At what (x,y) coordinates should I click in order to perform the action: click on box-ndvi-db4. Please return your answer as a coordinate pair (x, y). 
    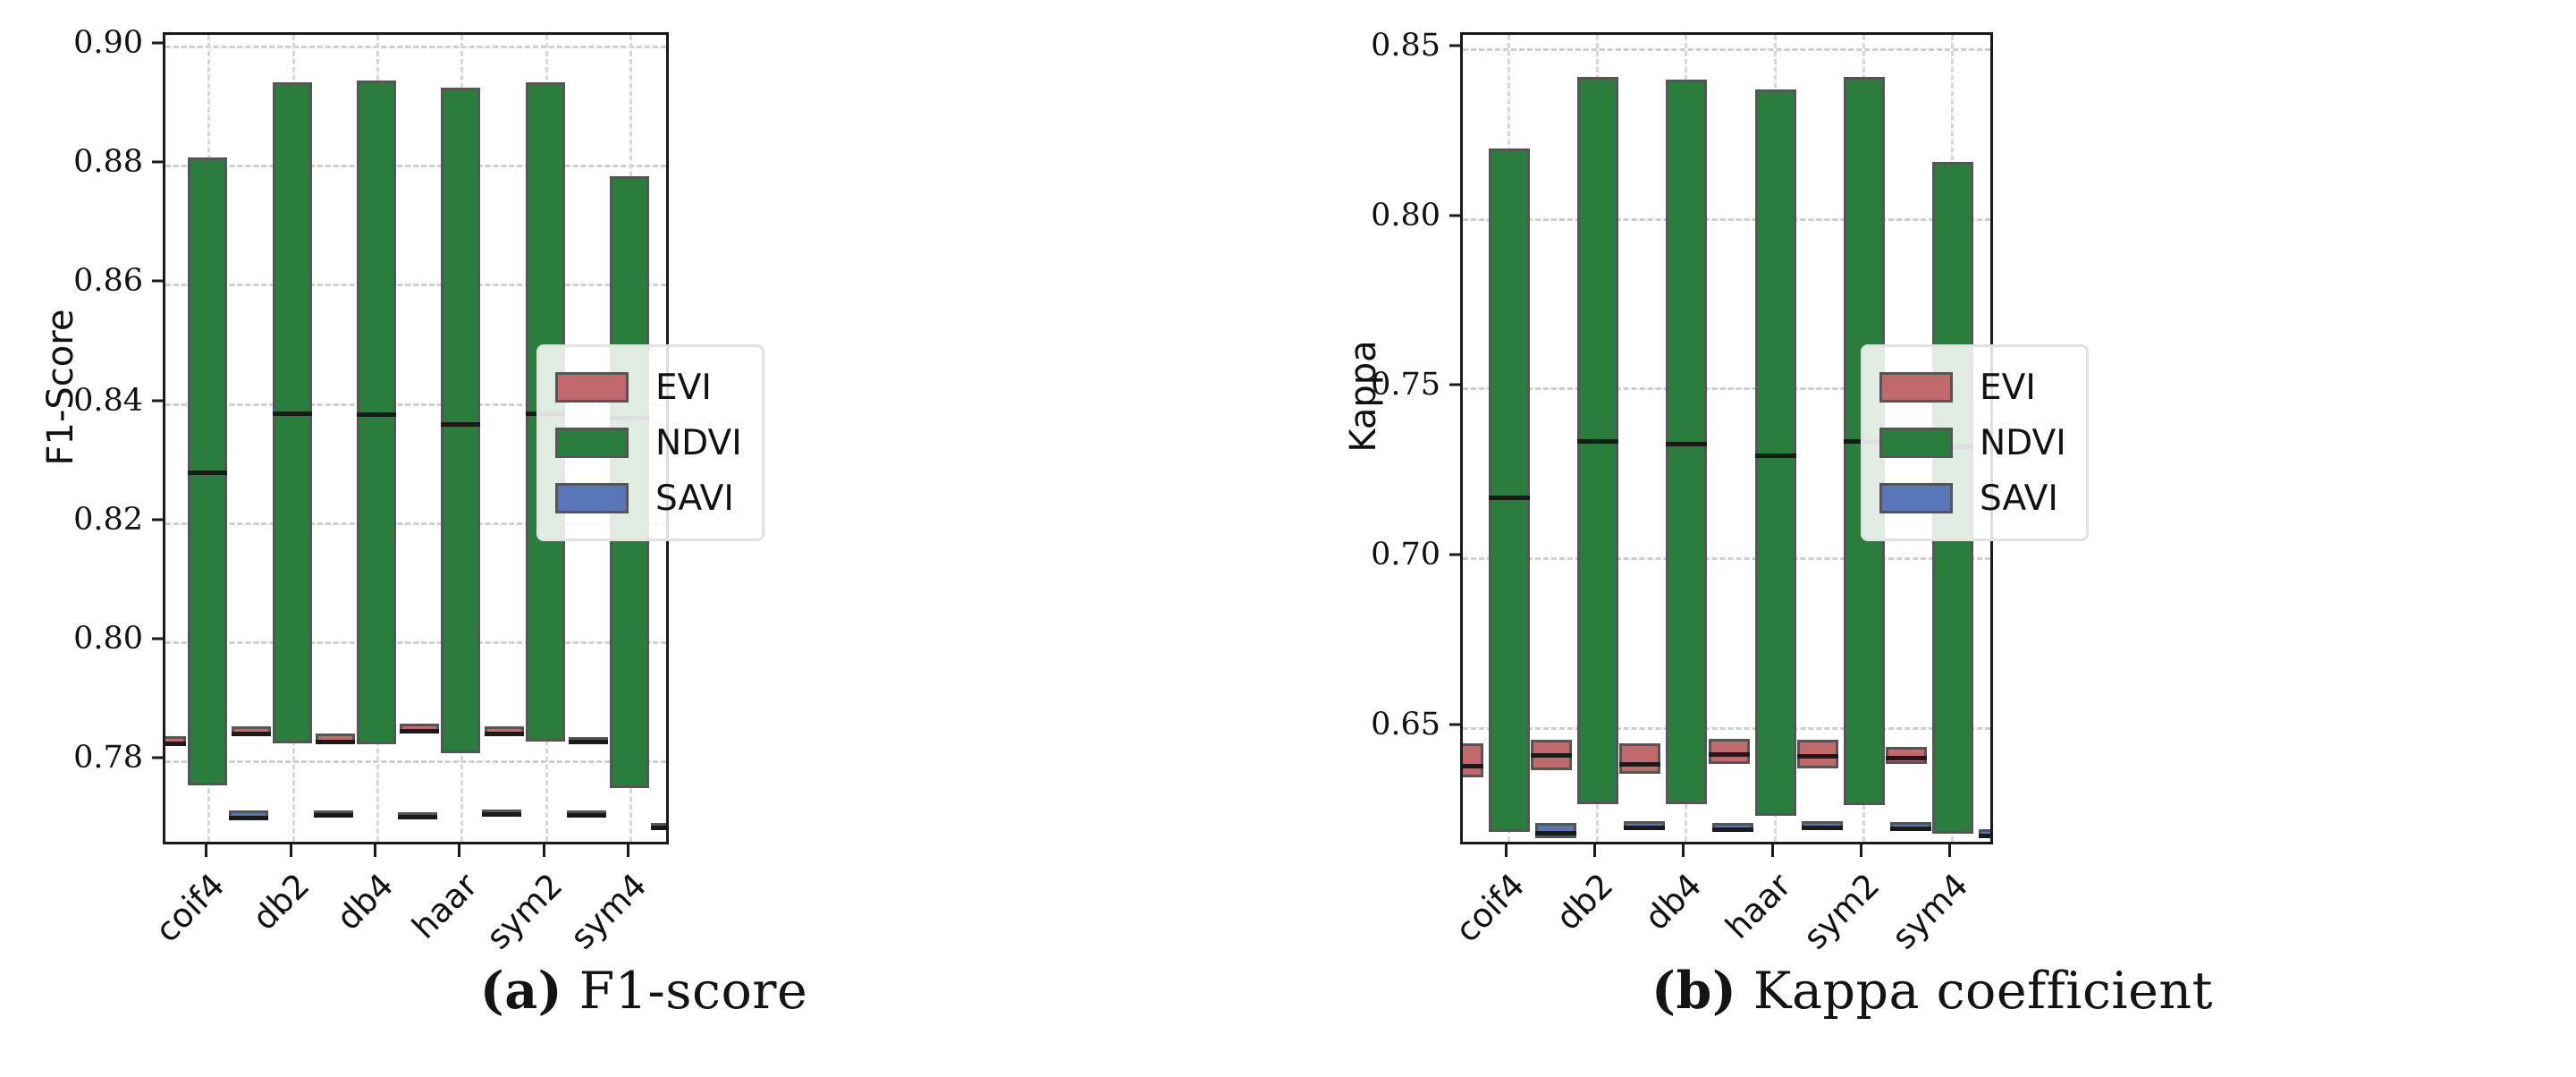
    Looking at the image, I should click on (376, 412).